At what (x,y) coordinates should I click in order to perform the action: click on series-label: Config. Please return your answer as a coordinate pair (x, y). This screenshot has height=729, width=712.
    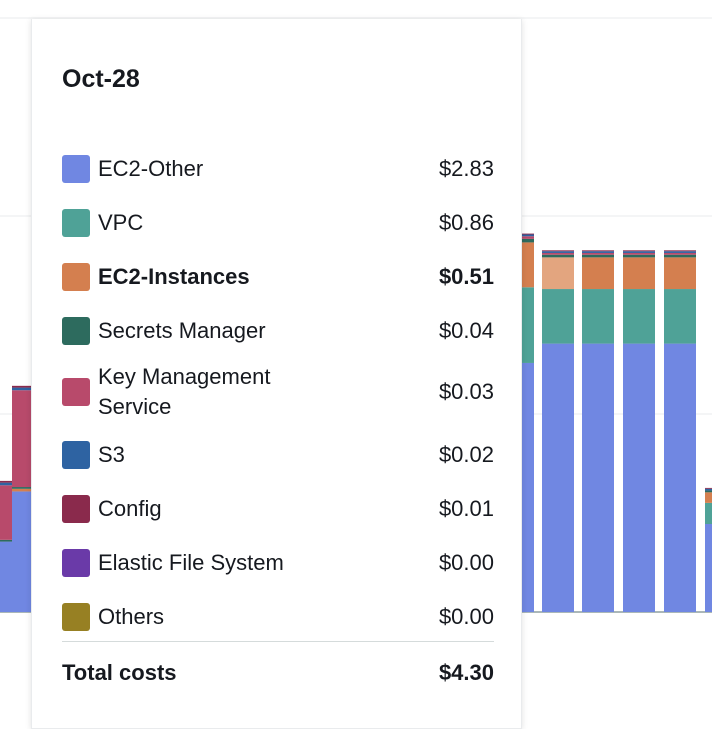
    Looking at the image, I should click on (130, 508).